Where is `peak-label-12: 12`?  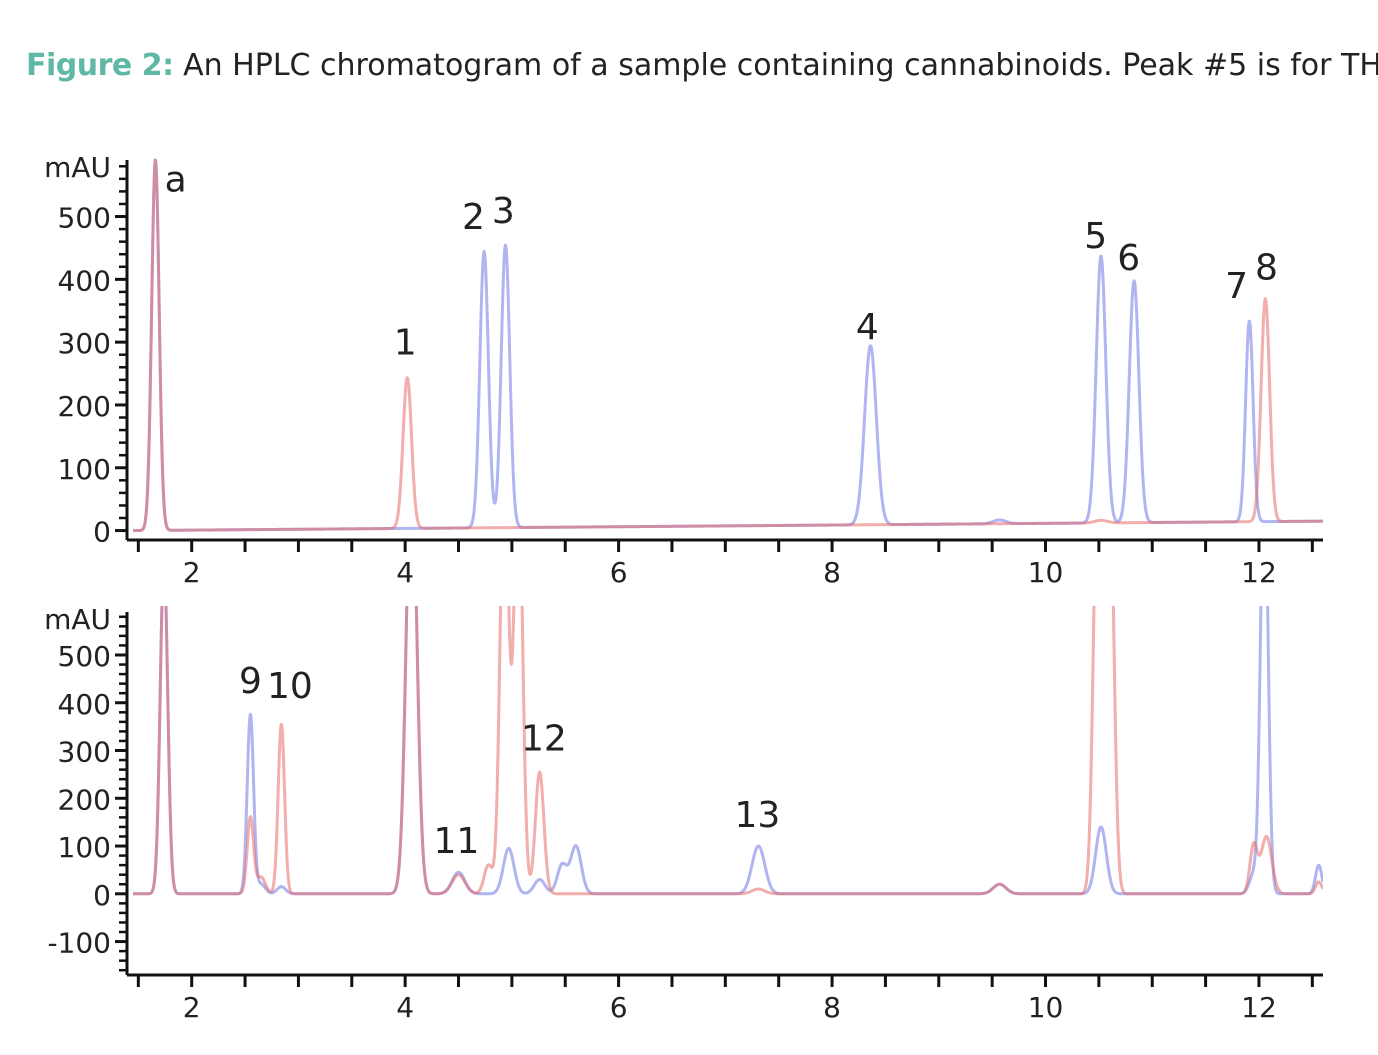
peak-label-12: 12 is located at coordinates (544, 739).